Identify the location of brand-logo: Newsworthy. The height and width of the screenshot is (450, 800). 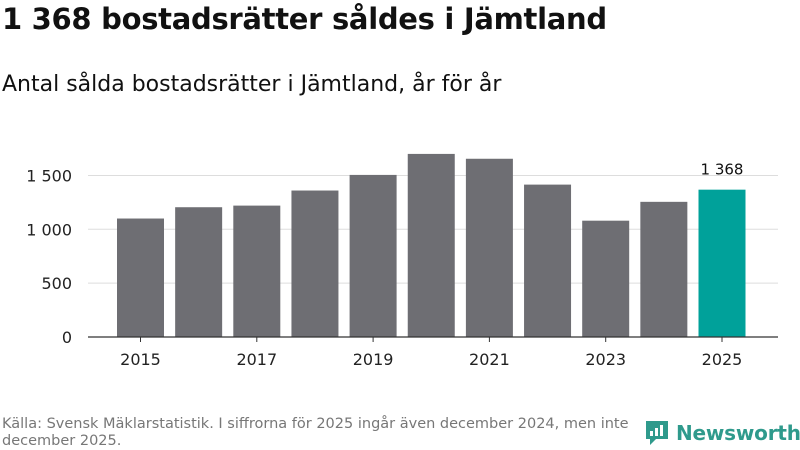
(722, 433).